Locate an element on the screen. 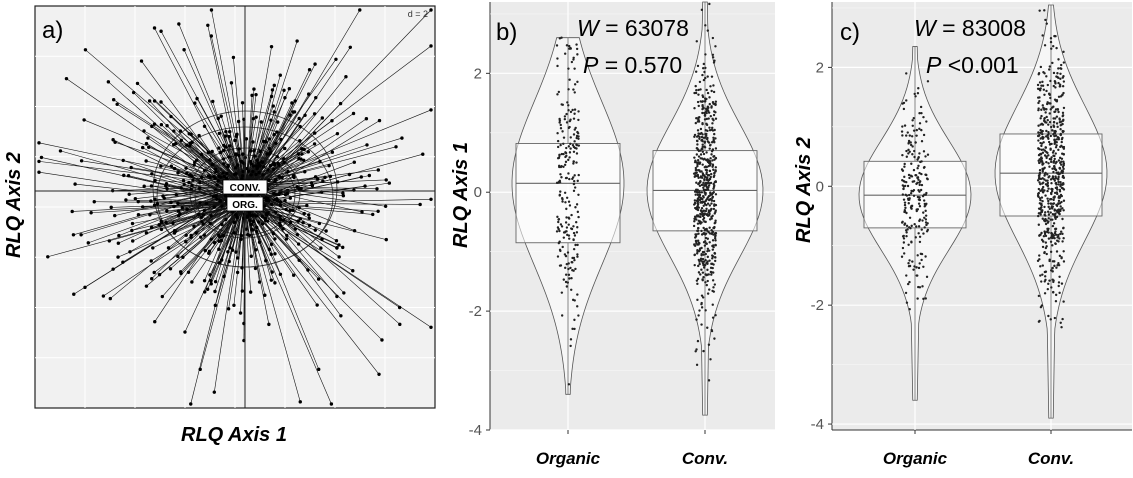 This screenshot has height=478, width=1133. w-symbol: W is located at coordinates (926, 28).